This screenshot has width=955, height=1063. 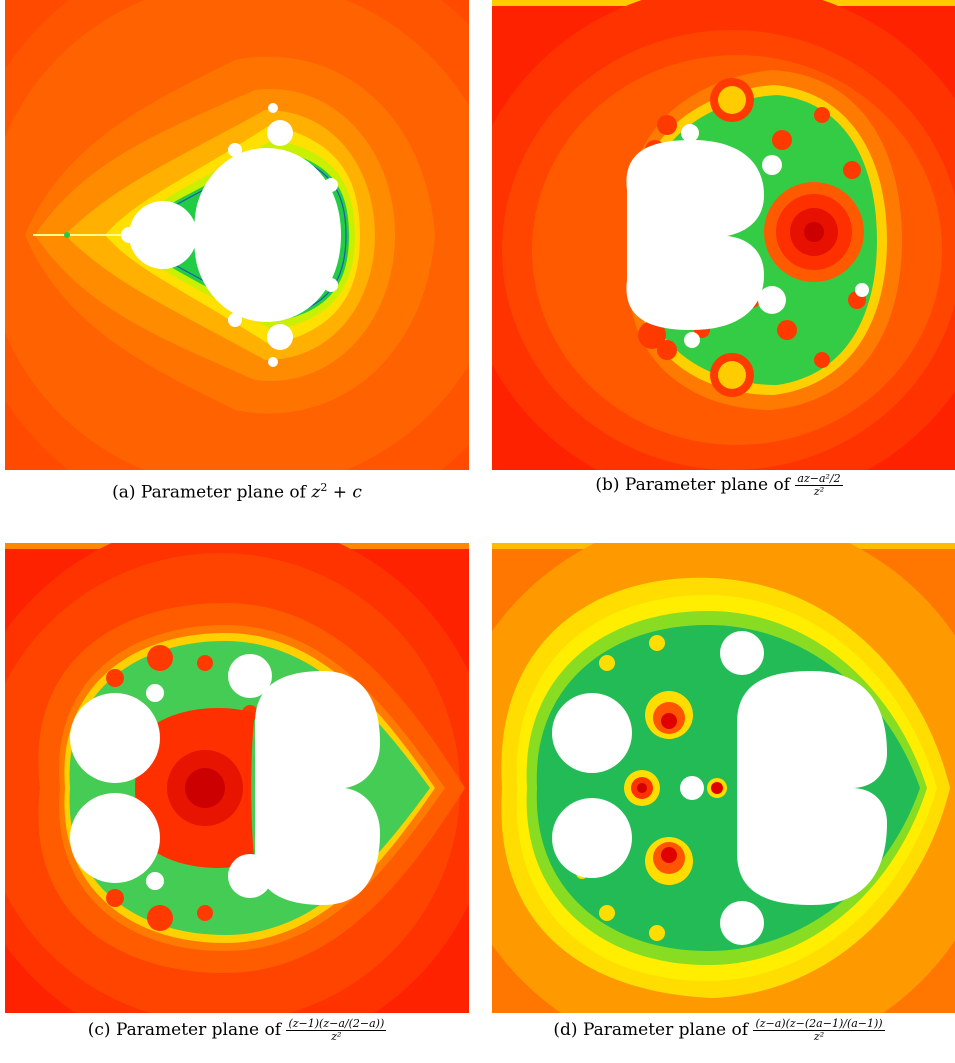 What do you see at coordinates (226, 492) in the screenshot?
I see `caption-a-text: Parameter plane of` at bounding box center [226, 492].